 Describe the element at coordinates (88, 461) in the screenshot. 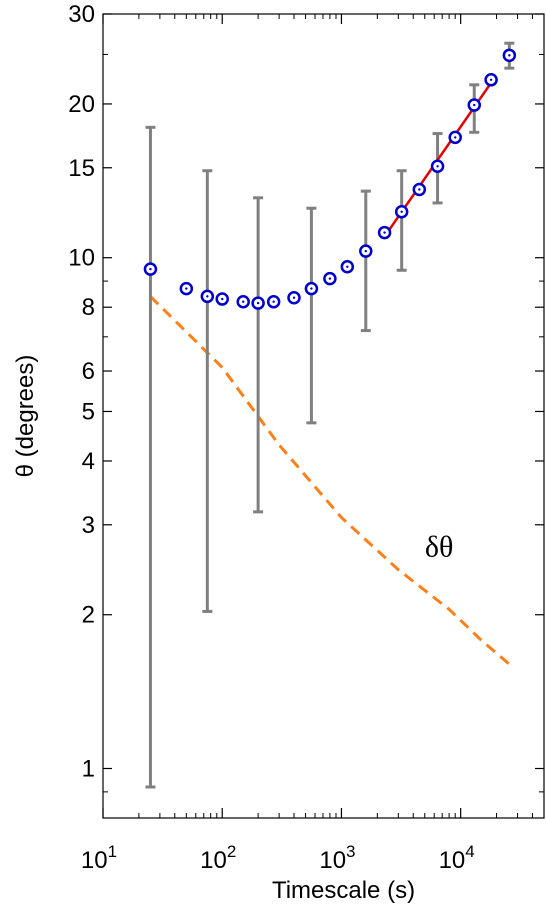

I see `y-tick-label: 4` at that location.